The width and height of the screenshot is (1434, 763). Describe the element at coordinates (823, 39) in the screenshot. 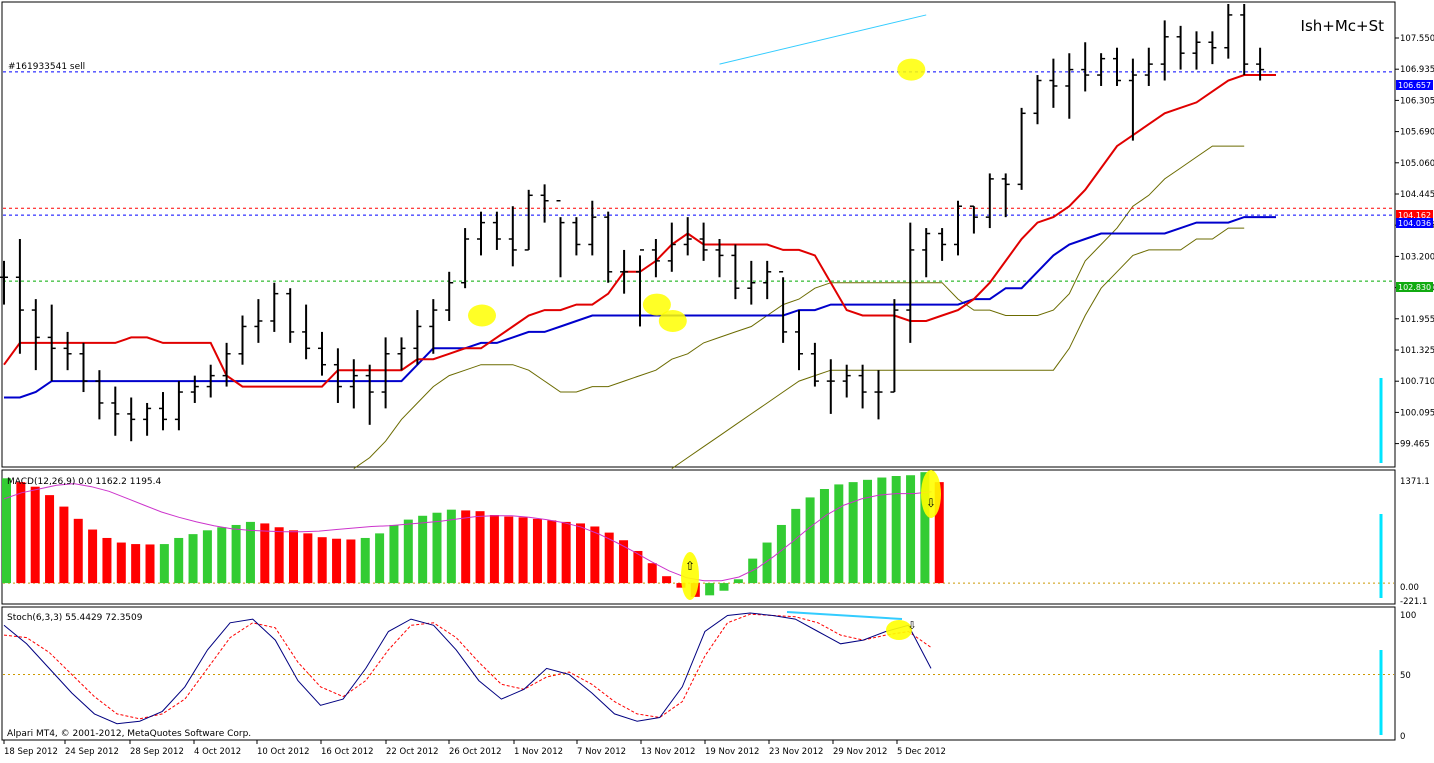

I see `price-trendline` at that location.